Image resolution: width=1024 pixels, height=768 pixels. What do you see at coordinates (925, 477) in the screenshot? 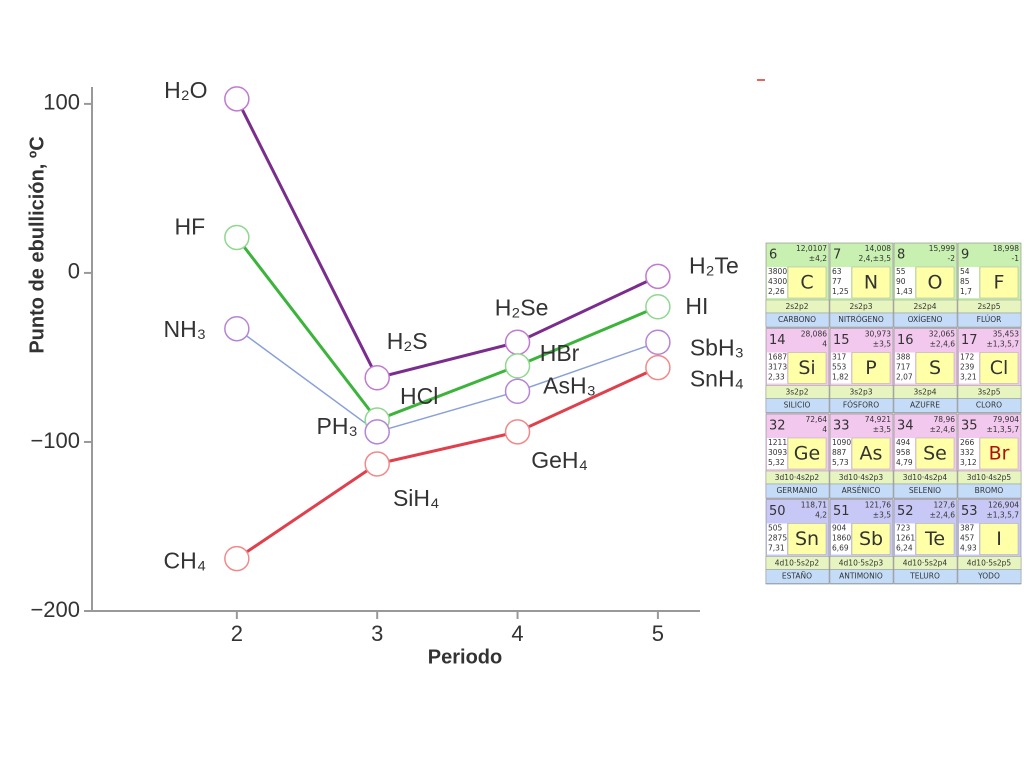
I see `electron-config: 3d10·4s2p4` at bounding box center [925, 477].